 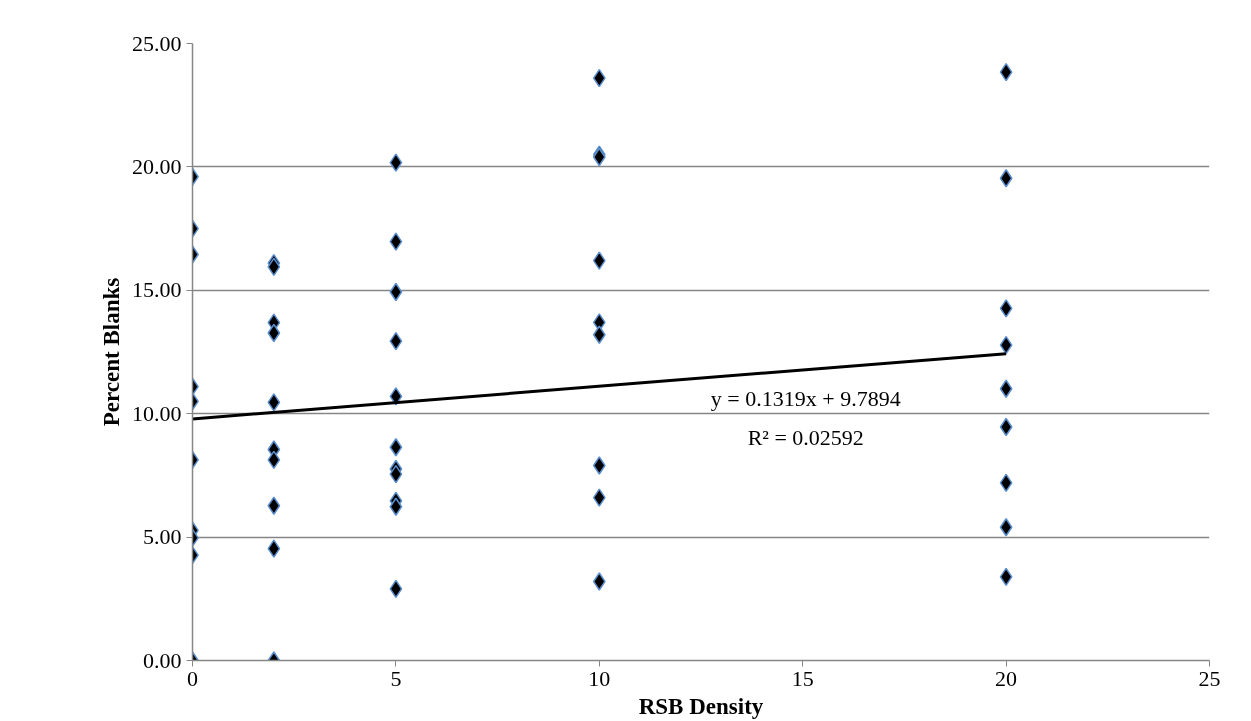 What do you see at coordinates (157, 290) in the screenshot?
I see `y-tick-label: 15.00` at bounding box center [157, 290].